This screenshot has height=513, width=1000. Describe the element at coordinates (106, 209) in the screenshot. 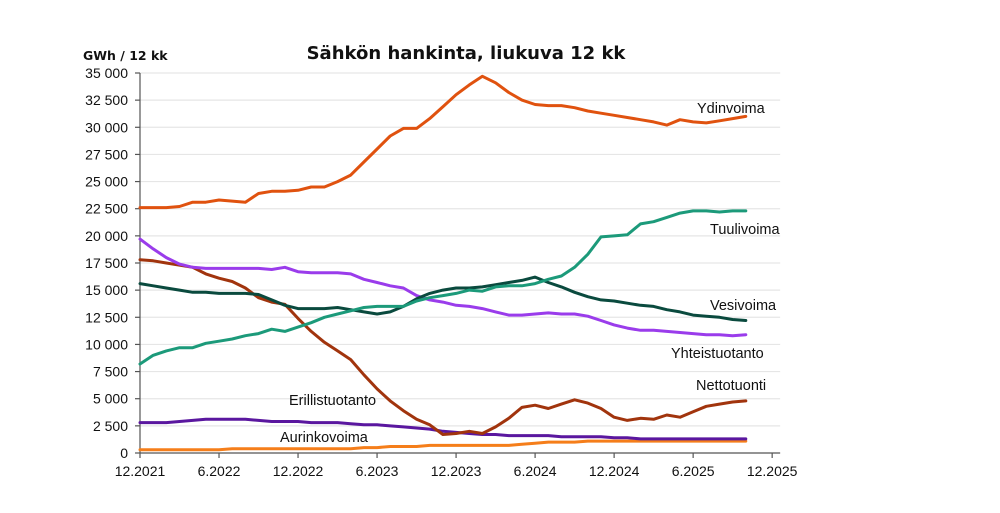

I see `y-tick-label: 22 500` at that location.